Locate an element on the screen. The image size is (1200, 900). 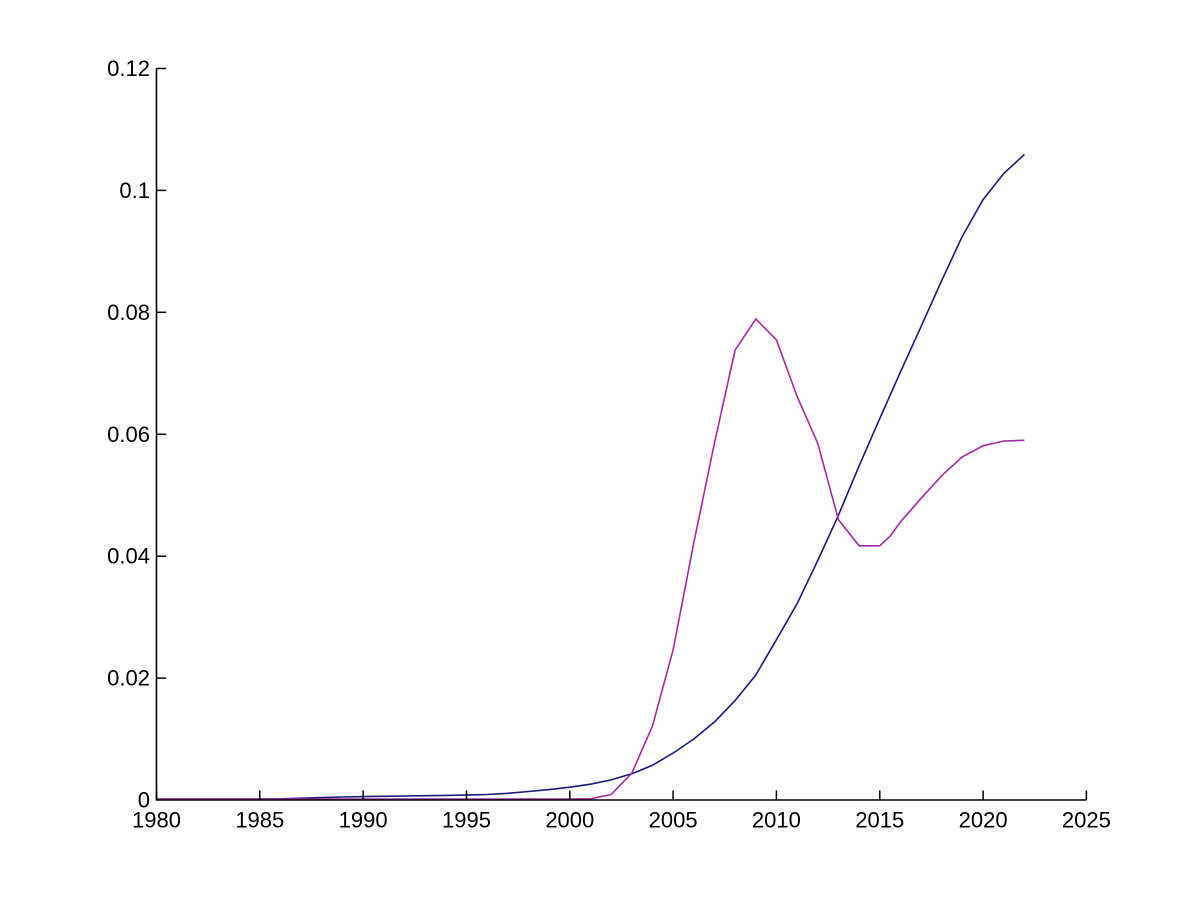
svg-text: 1980 is located at coordinates (156, 820).